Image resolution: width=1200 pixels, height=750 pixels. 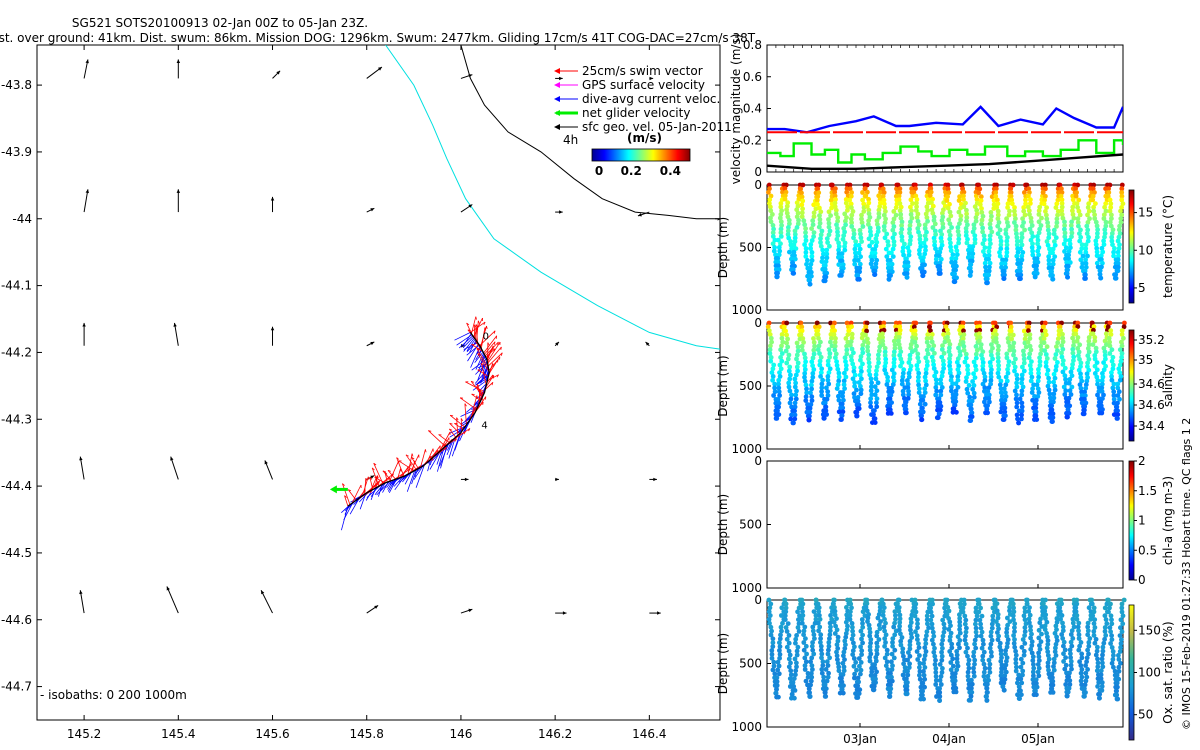 I want to click on swim-vector, so click(x=406, y=466).